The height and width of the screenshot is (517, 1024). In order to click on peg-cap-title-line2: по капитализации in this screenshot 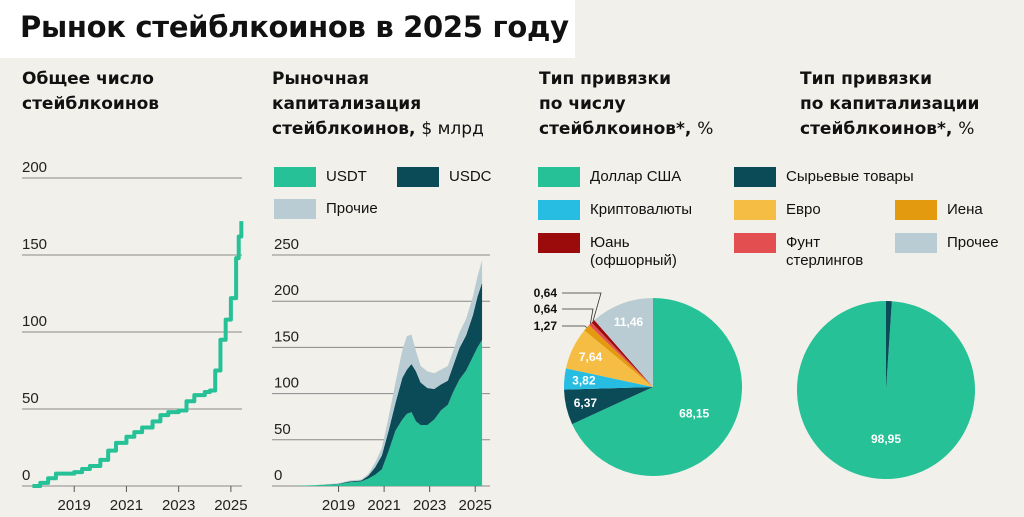, I will do `click(890, 104)`.